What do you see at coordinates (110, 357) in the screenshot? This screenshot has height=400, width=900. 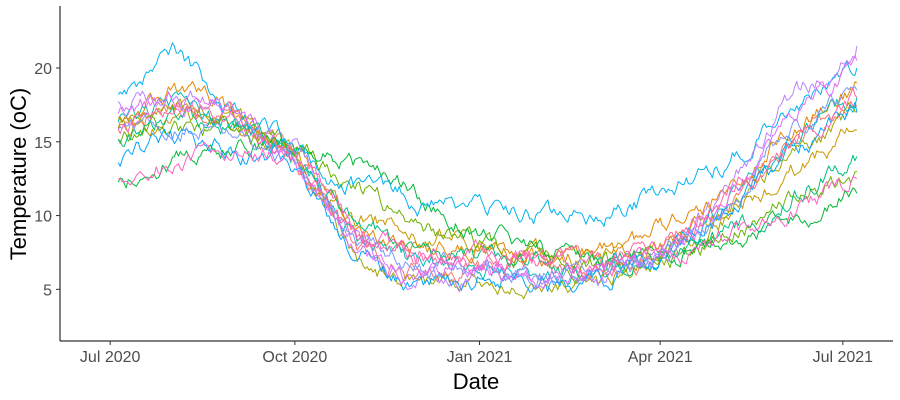 I see `x-tick-label: Jul 2020` at bounding box center [110, 357].